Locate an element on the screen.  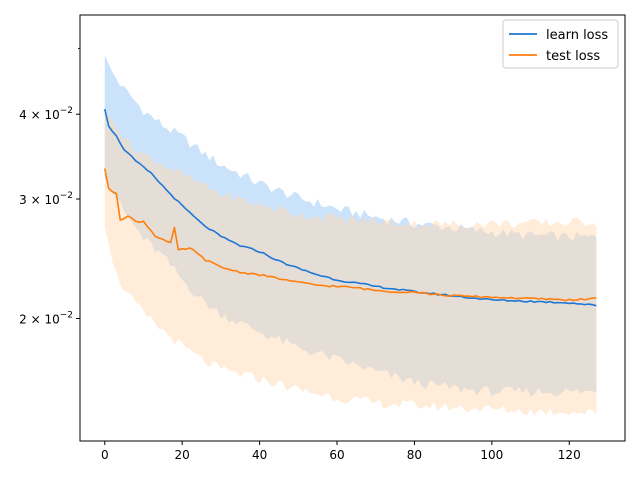
x-tick-label: 120 is located at coordinates (569, 455).